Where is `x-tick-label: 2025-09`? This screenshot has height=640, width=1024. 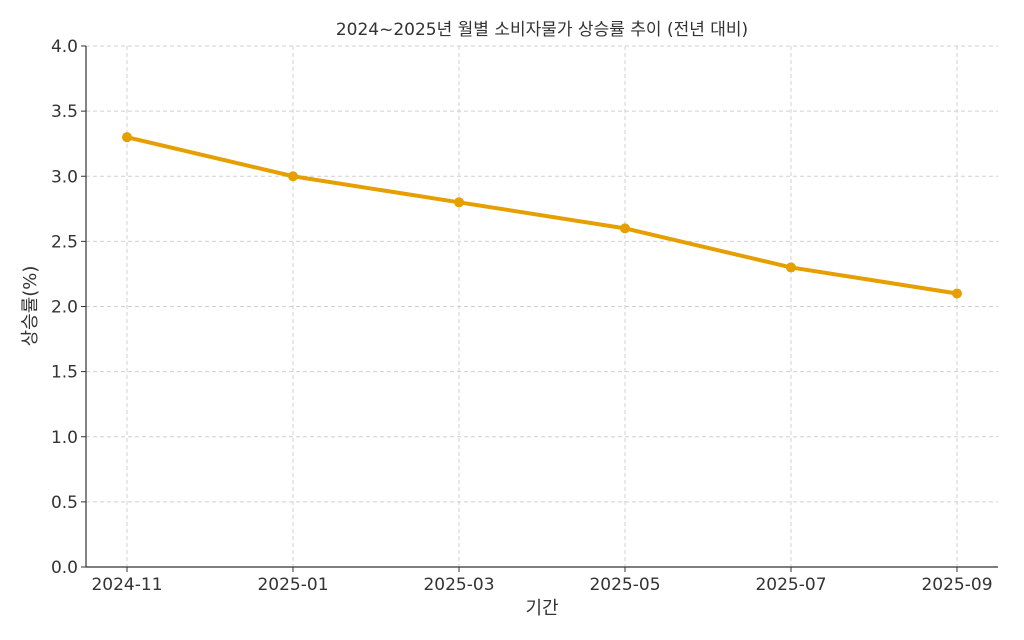 x-tick-label: 2025-09 is located at coordinates (956, 585).